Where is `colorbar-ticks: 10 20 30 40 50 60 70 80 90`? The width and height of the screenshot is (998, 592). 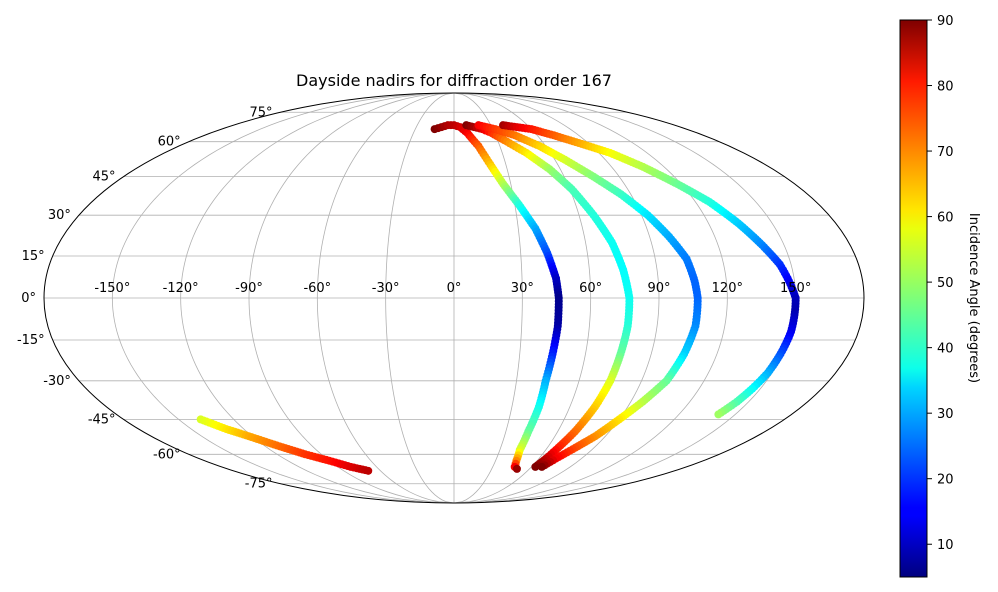 colorbar-ticks: 10 20 30 40 50 60 70 80 90 is located at coordinates (940, 283).